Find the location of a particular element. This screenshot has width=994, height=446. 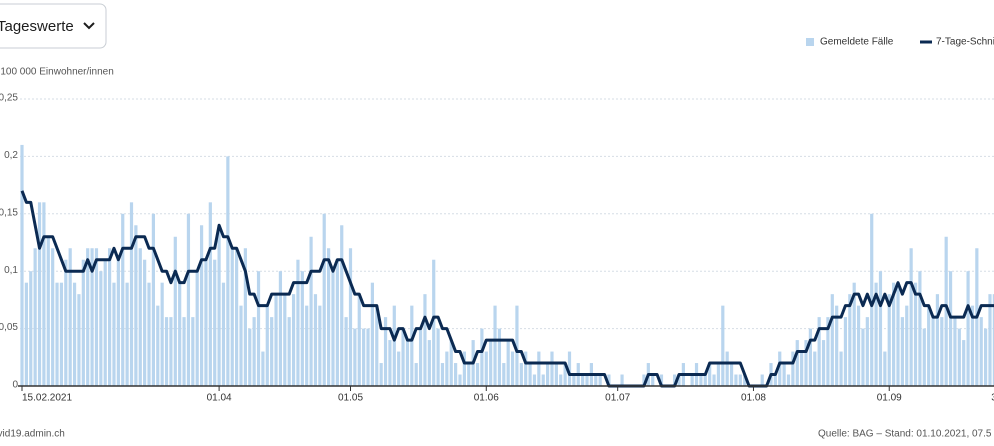

y-tick-label: 0,1 is located at coordinates (11, 270).